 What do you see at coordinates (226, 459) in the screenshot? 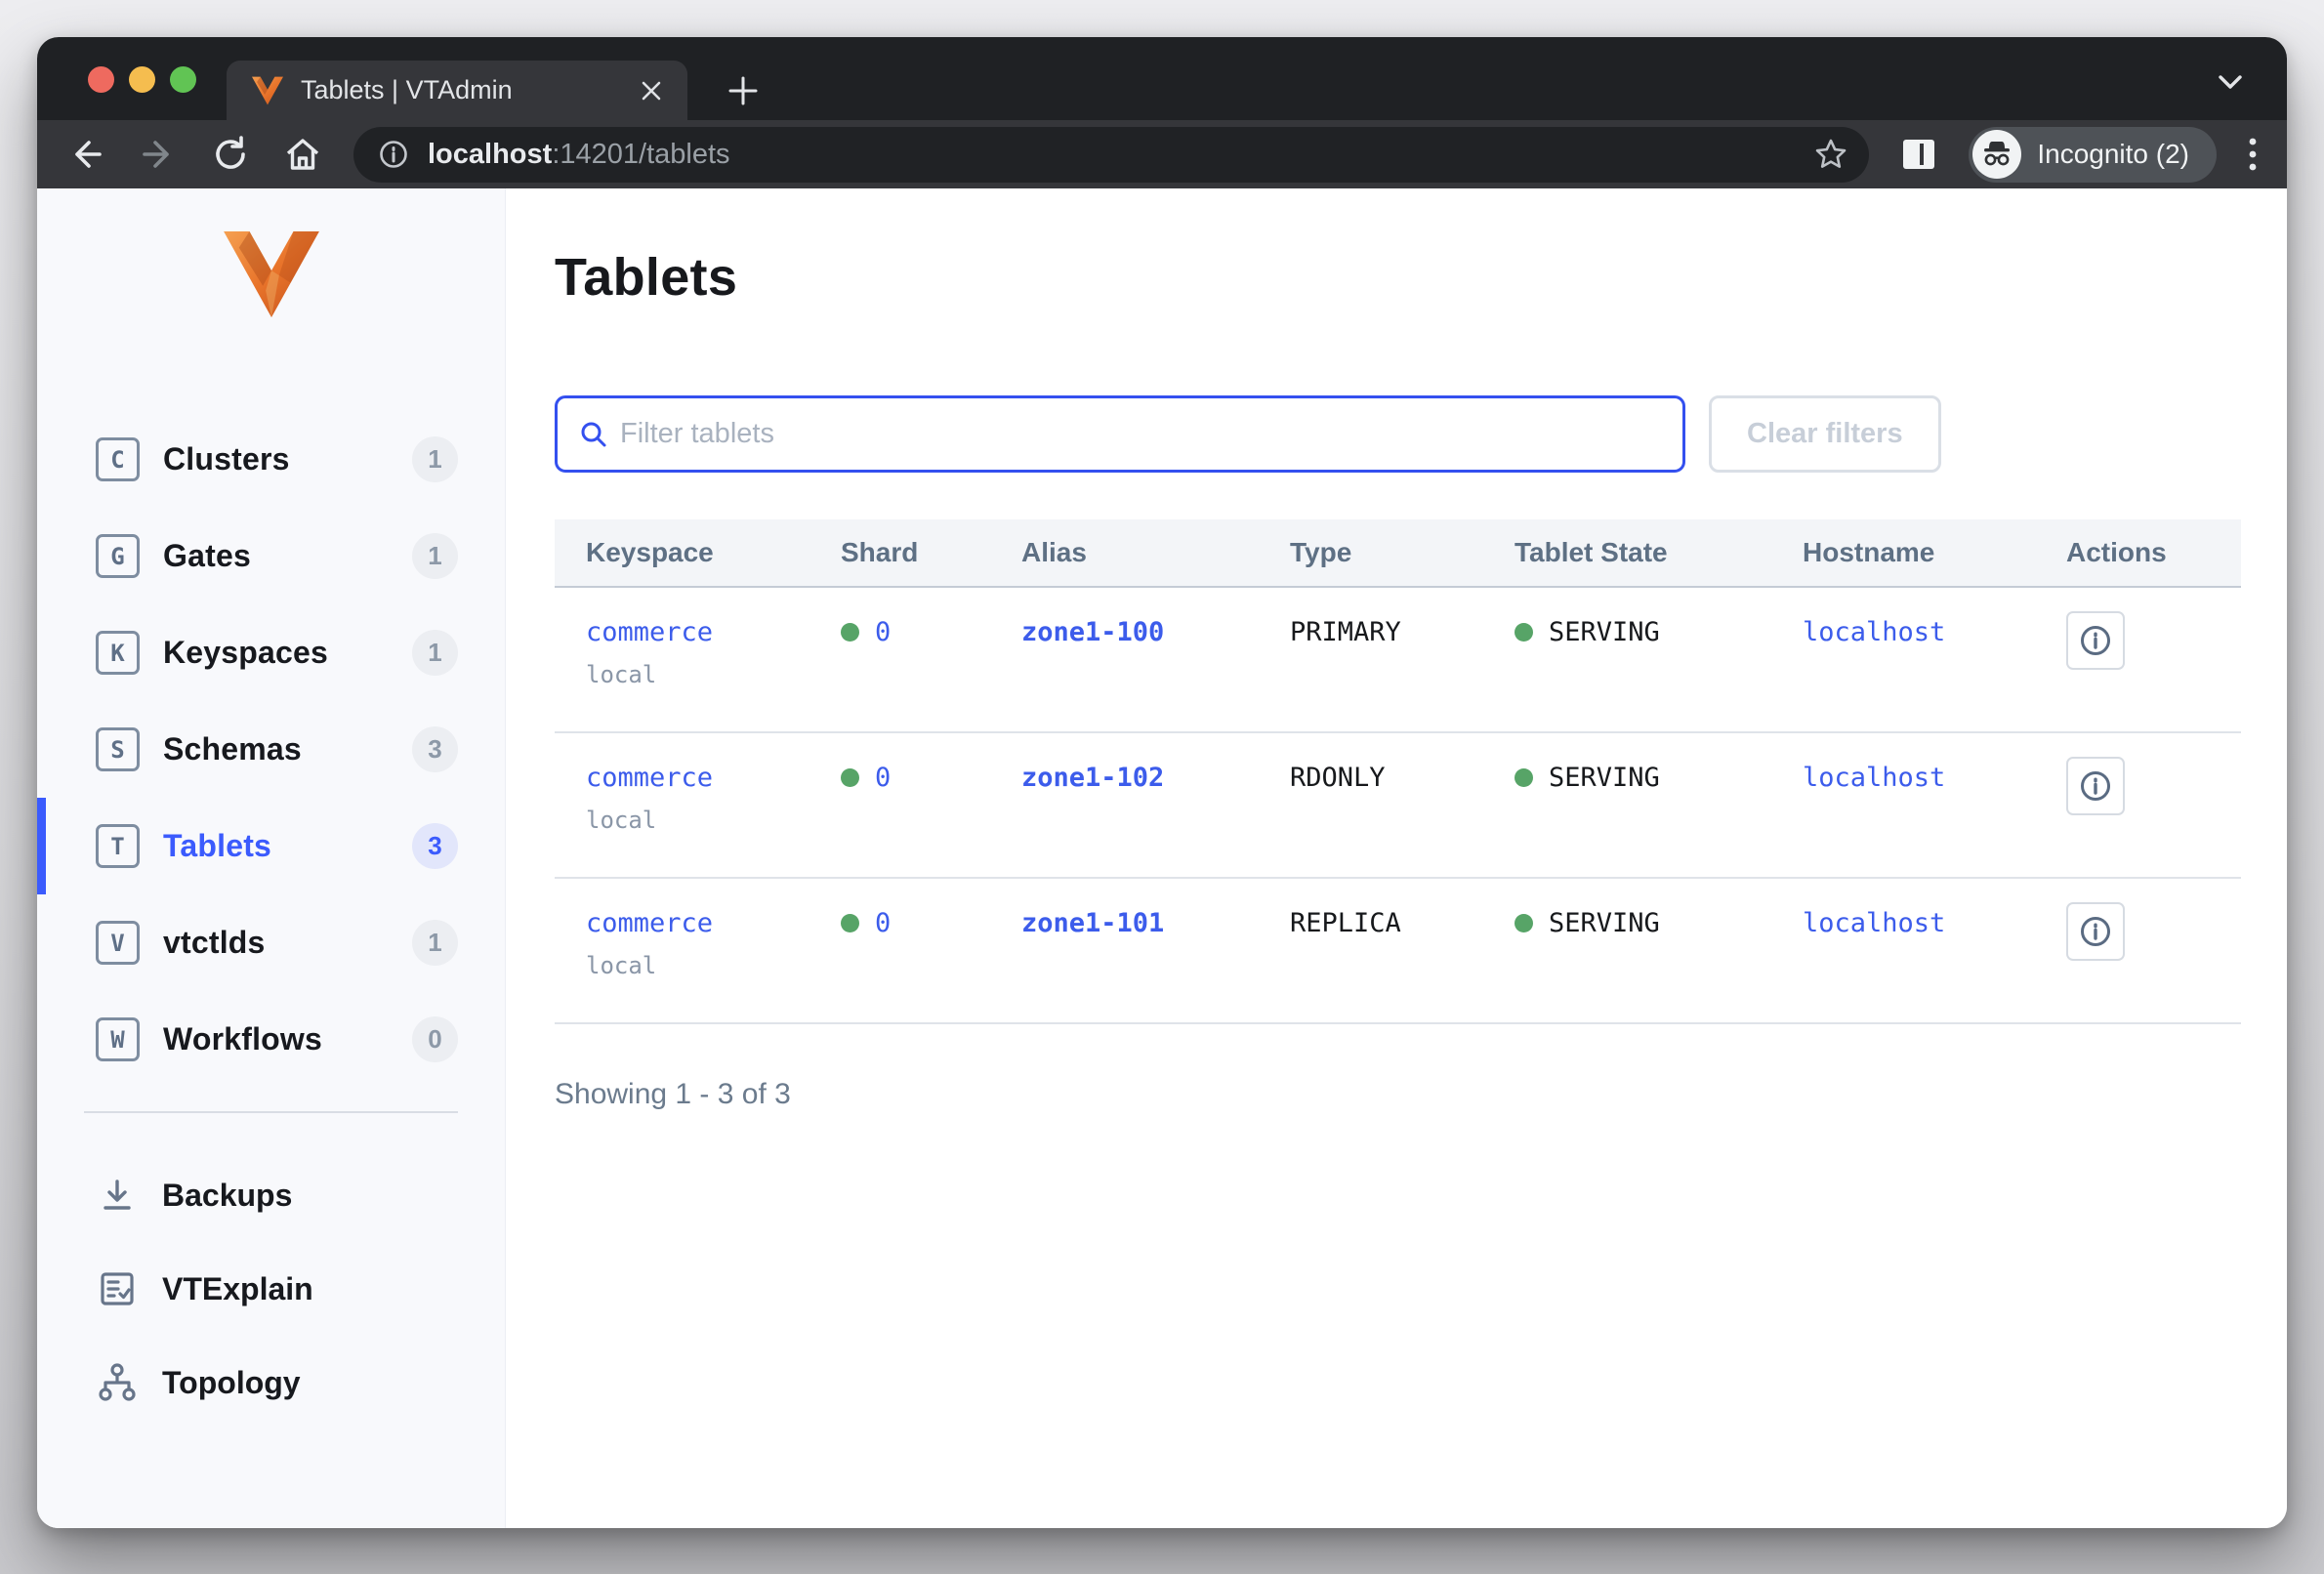
I see `sidebar-item-label: Clusters` at bounding box center [226, 459].